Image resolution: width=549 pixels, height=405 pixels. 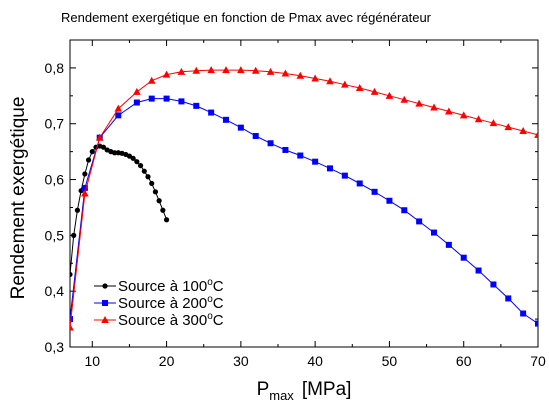 I want to click on legend-label: Source à 300oC, so click(x=171, y=320).